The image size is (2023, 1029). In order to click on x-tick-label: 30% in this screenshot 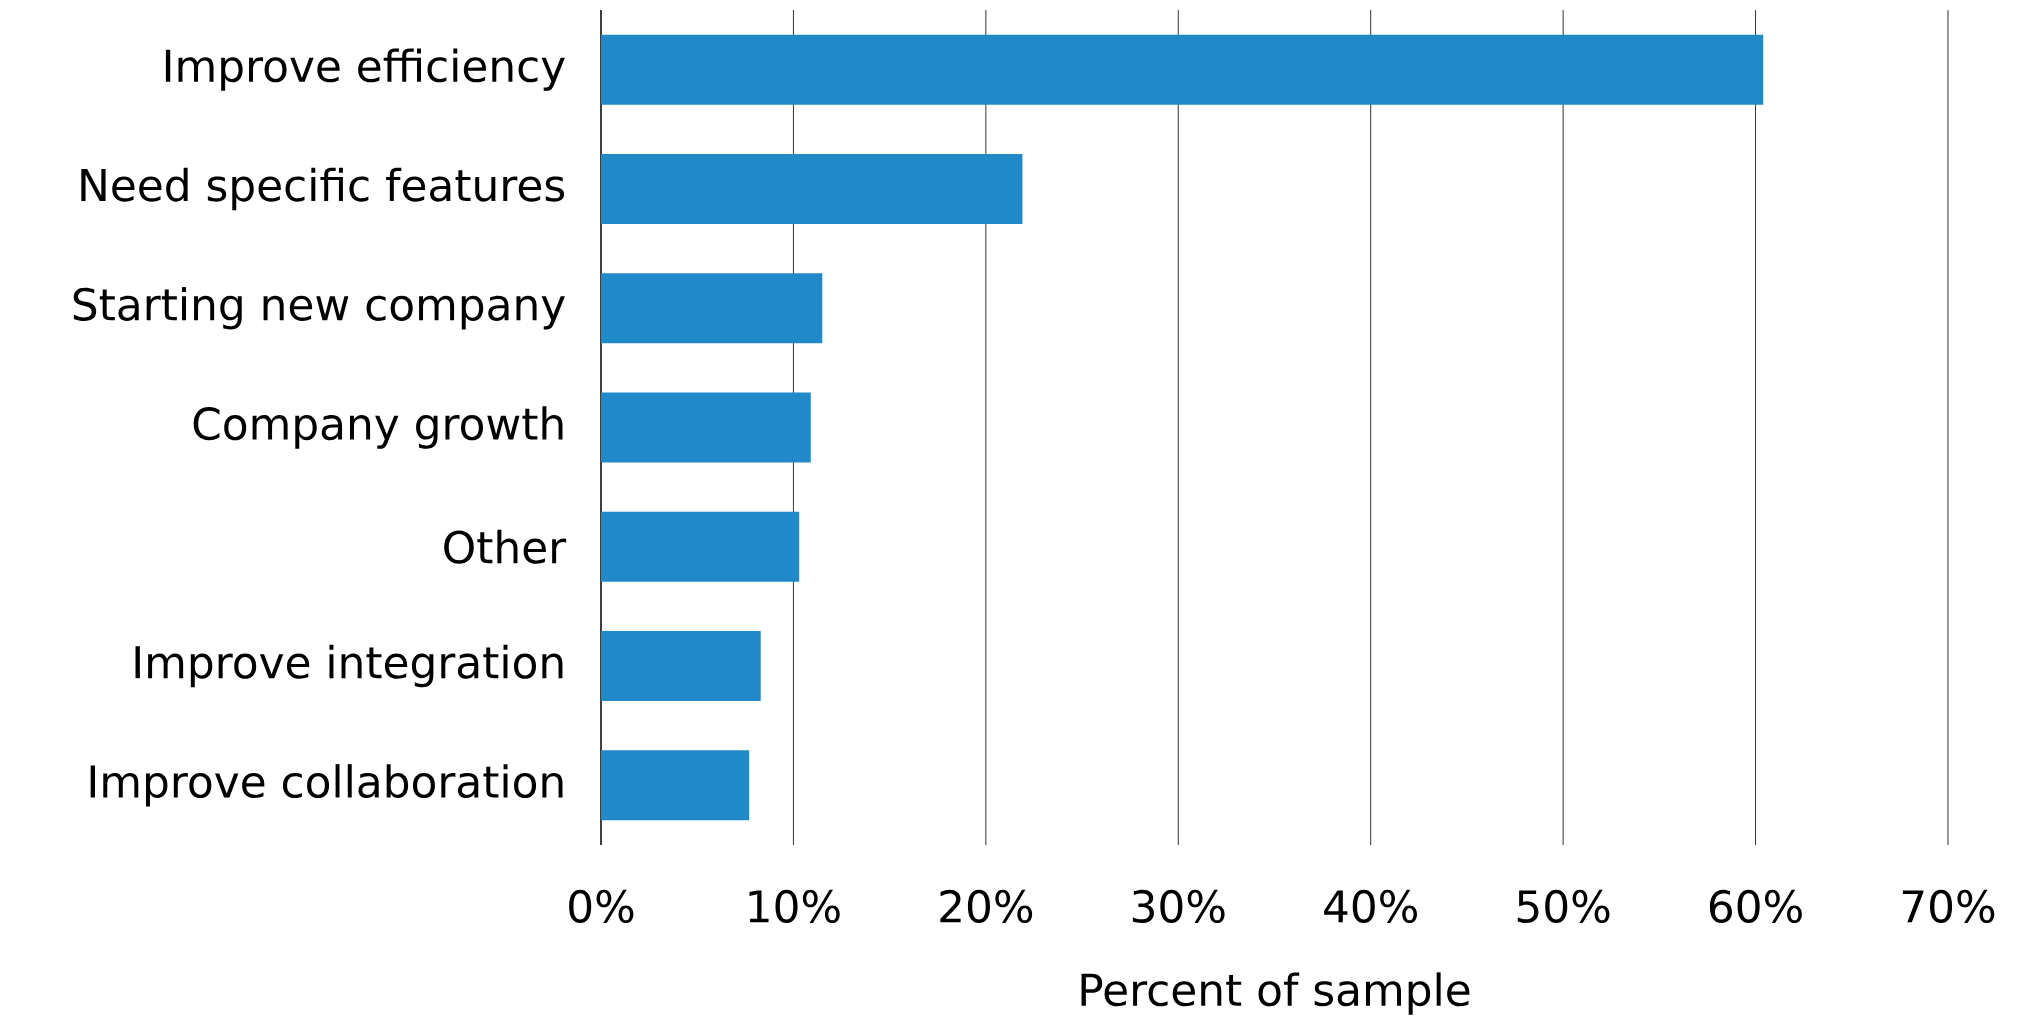, I will do `click(1178, 906)`.